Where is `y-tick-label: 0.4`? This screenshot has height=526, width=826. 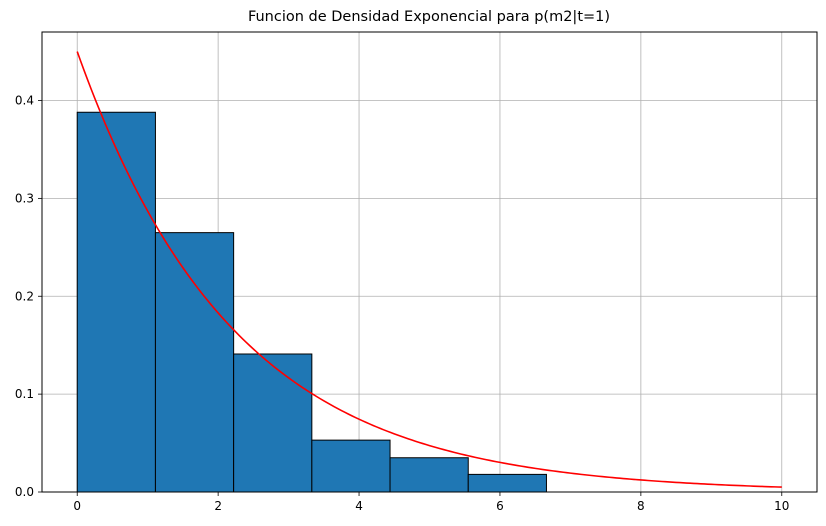
y-tick-label: 0.4 is located at coordinates (24, 101).